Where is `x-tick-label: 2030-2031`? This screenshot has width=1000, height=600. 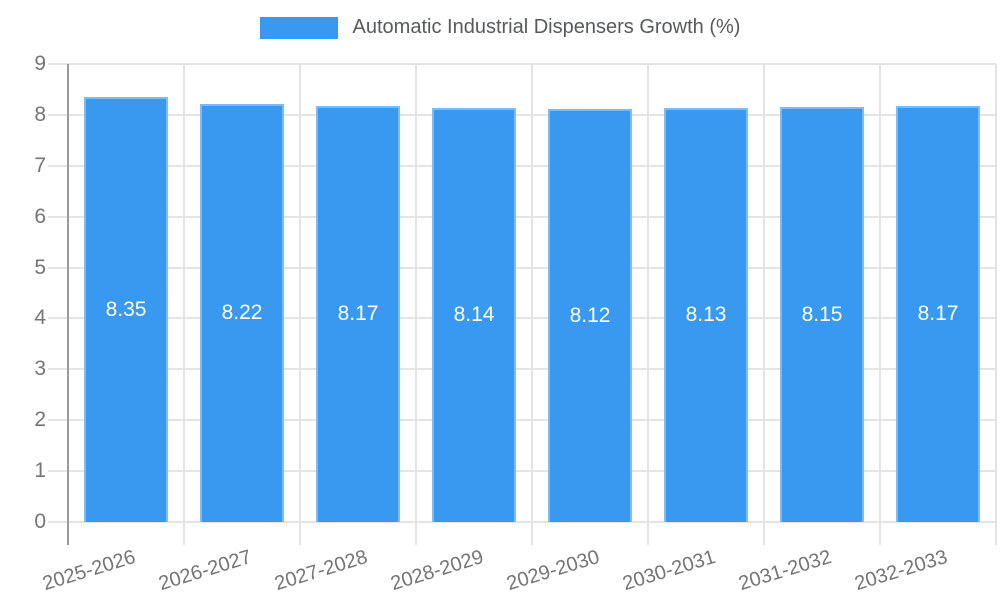 x-tick-label: 2030-2031 is located at coordinates (669, 571).